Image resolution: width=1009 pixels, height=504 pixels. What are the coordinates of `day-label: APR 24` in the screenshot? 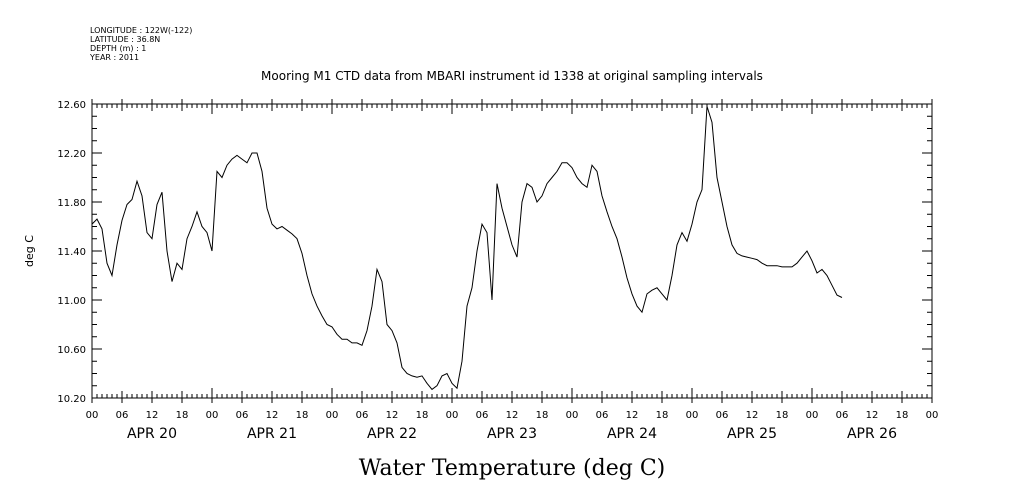 It's located at (632, 434).